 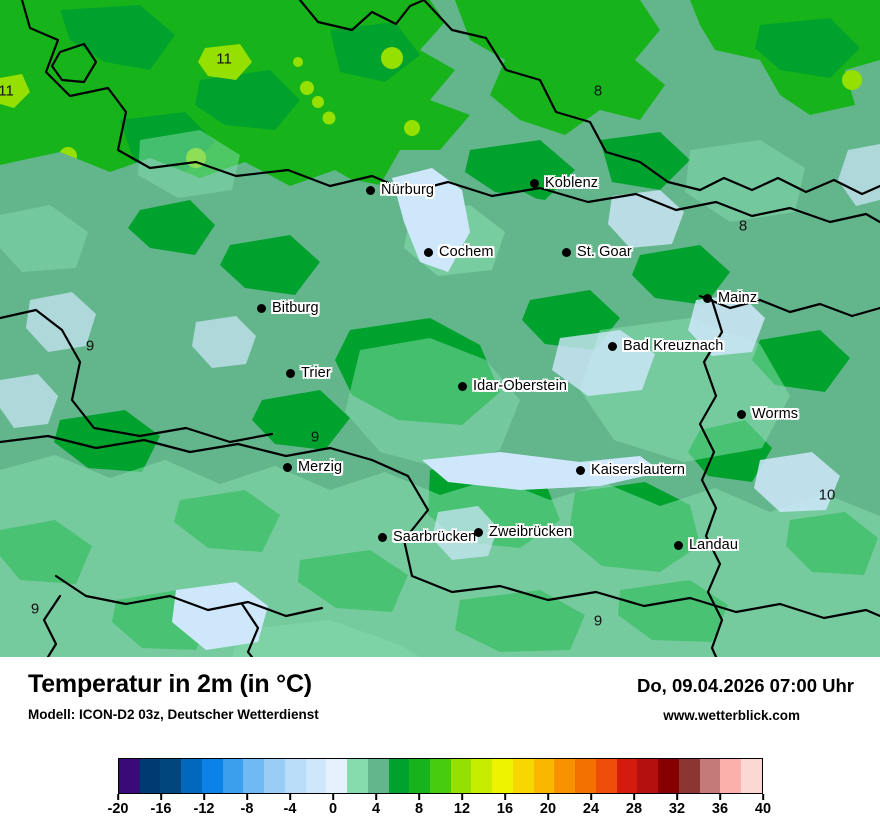 I want to click on colorbar-tick-label: 28, so click(x=634, y=809).